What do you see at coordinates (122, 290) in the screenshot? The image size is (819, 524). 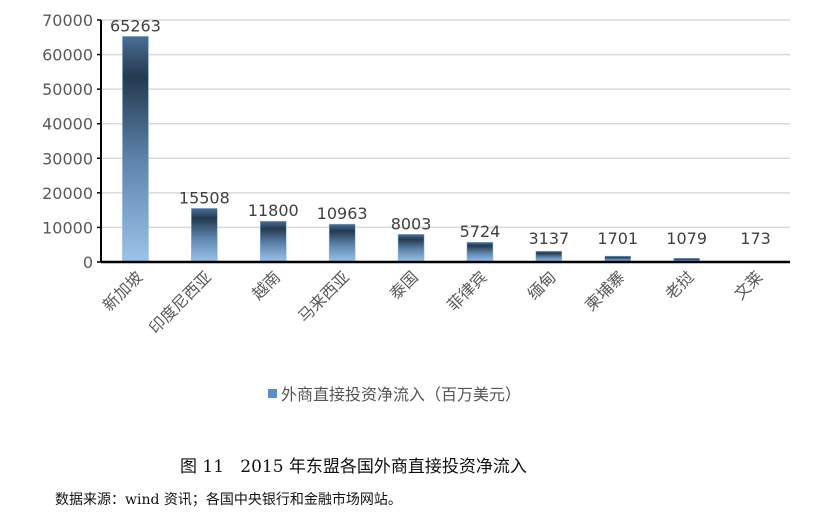 I see `x-tick-label: 新加坡` at bounding box center [122, 290].